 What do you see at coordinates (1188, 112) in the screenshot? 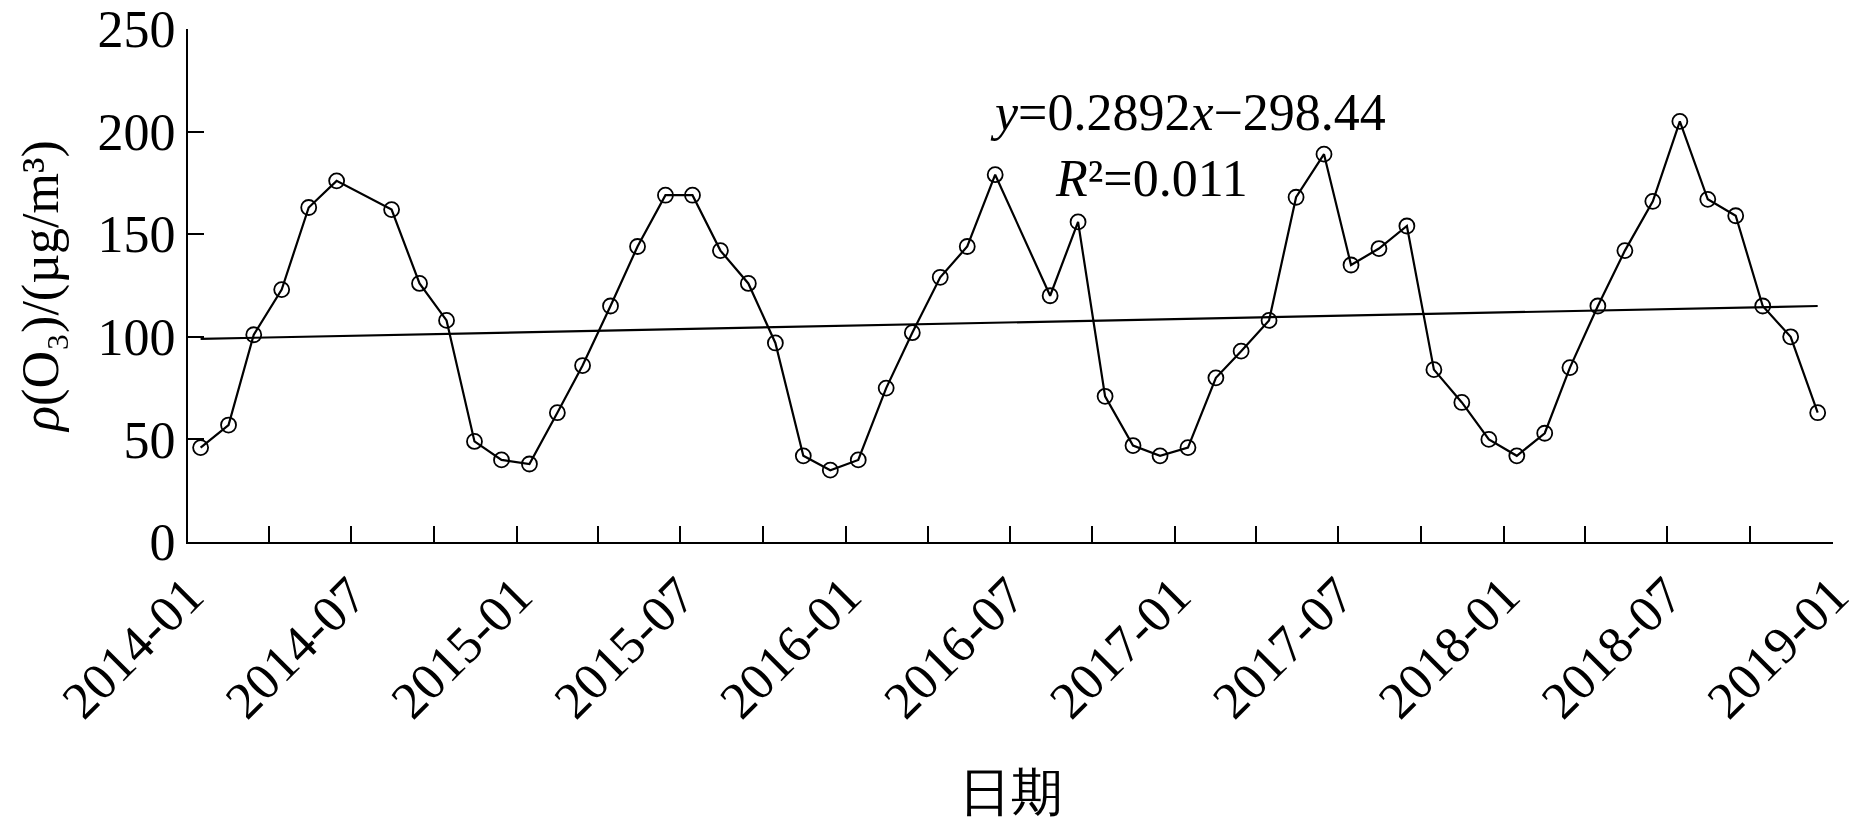
I see `annotation: y=0.2892x−298.44` at bounding box center [1188, 112].